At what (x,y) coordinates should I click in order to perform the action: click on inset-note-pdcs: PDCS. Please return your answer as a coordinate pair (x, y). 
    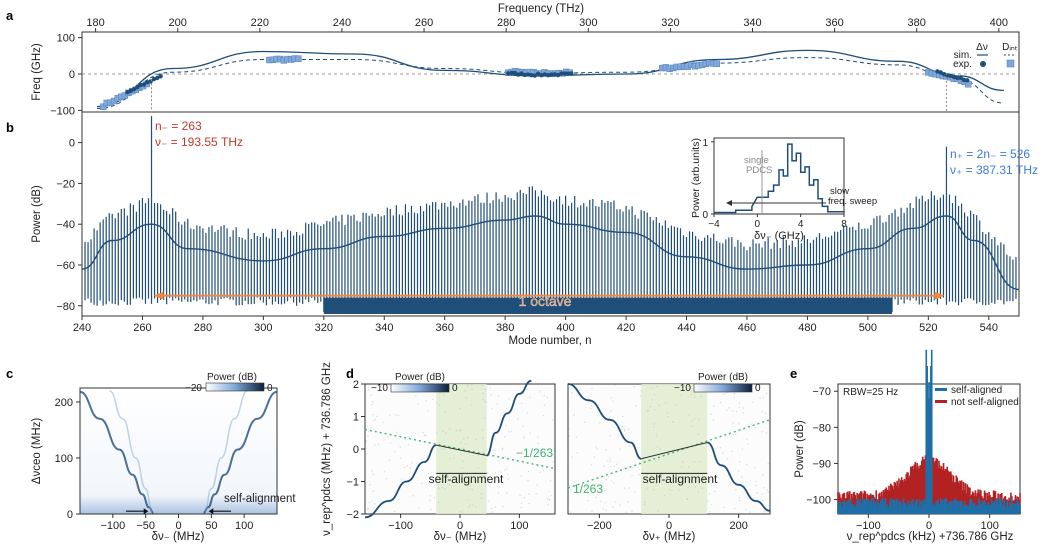
    Looking at the image, I should click on (759, 170).